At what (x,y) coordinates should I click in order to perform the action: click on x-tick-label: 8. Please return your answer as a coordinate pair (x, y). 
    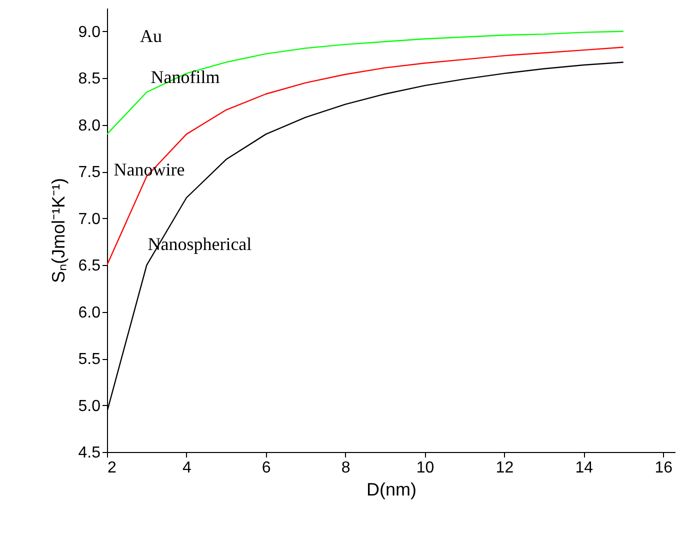
    Looking at the image, I should click on (345, 468).